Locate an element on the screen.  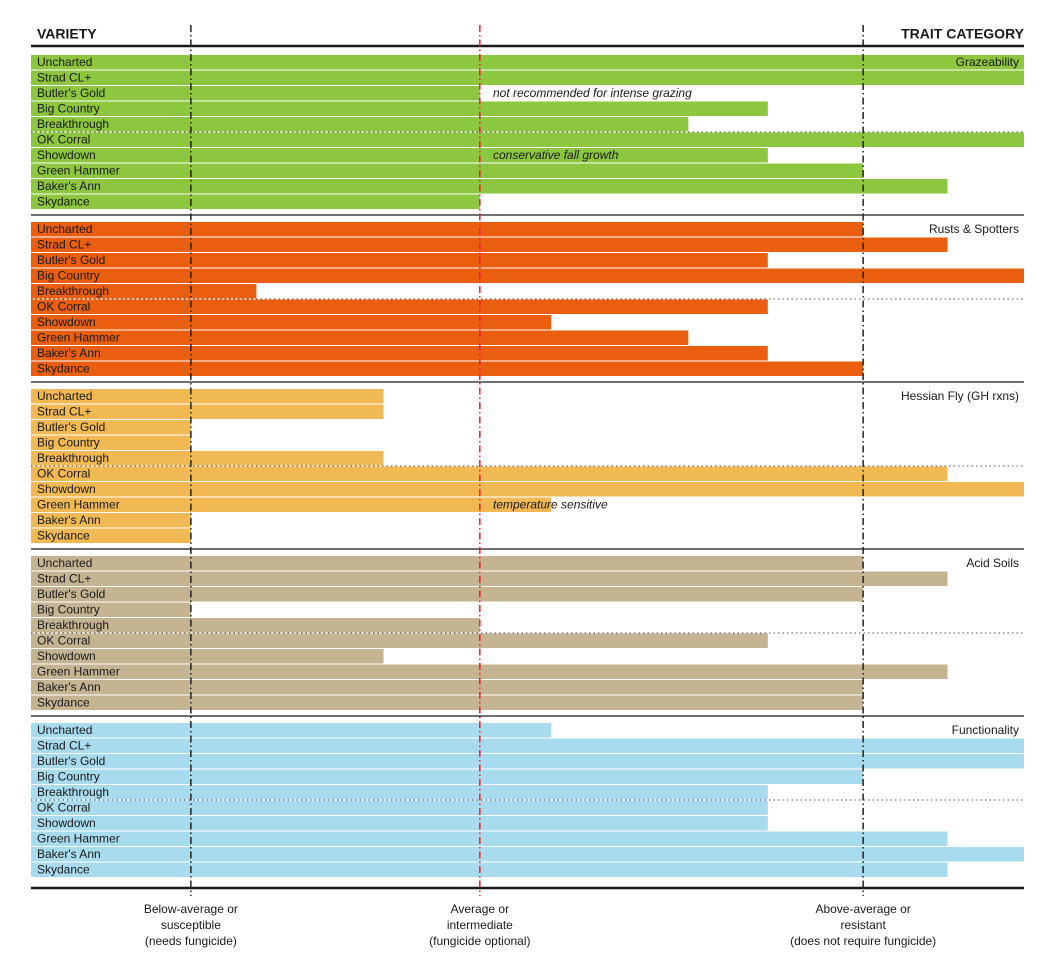
x-tick-label: (fungicide optional) is located at coordinates (479, 941).